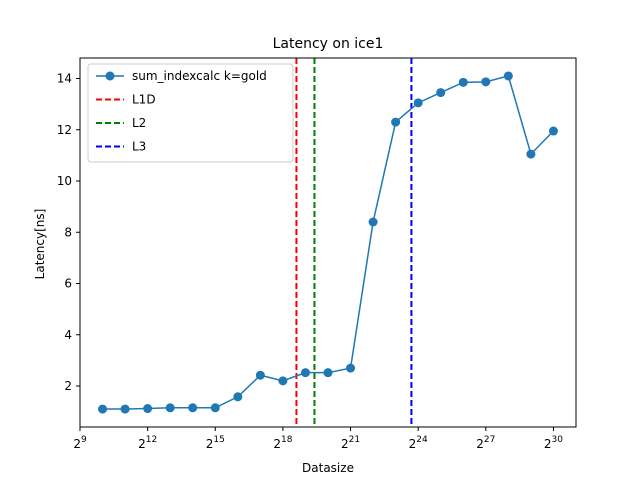 The height and width of the screenshot is (480, 640). What do you see at coordinates (328, 44) in the screenshot?
I see `chart-title: Latency on ice1` at bounding box center [328, 44].